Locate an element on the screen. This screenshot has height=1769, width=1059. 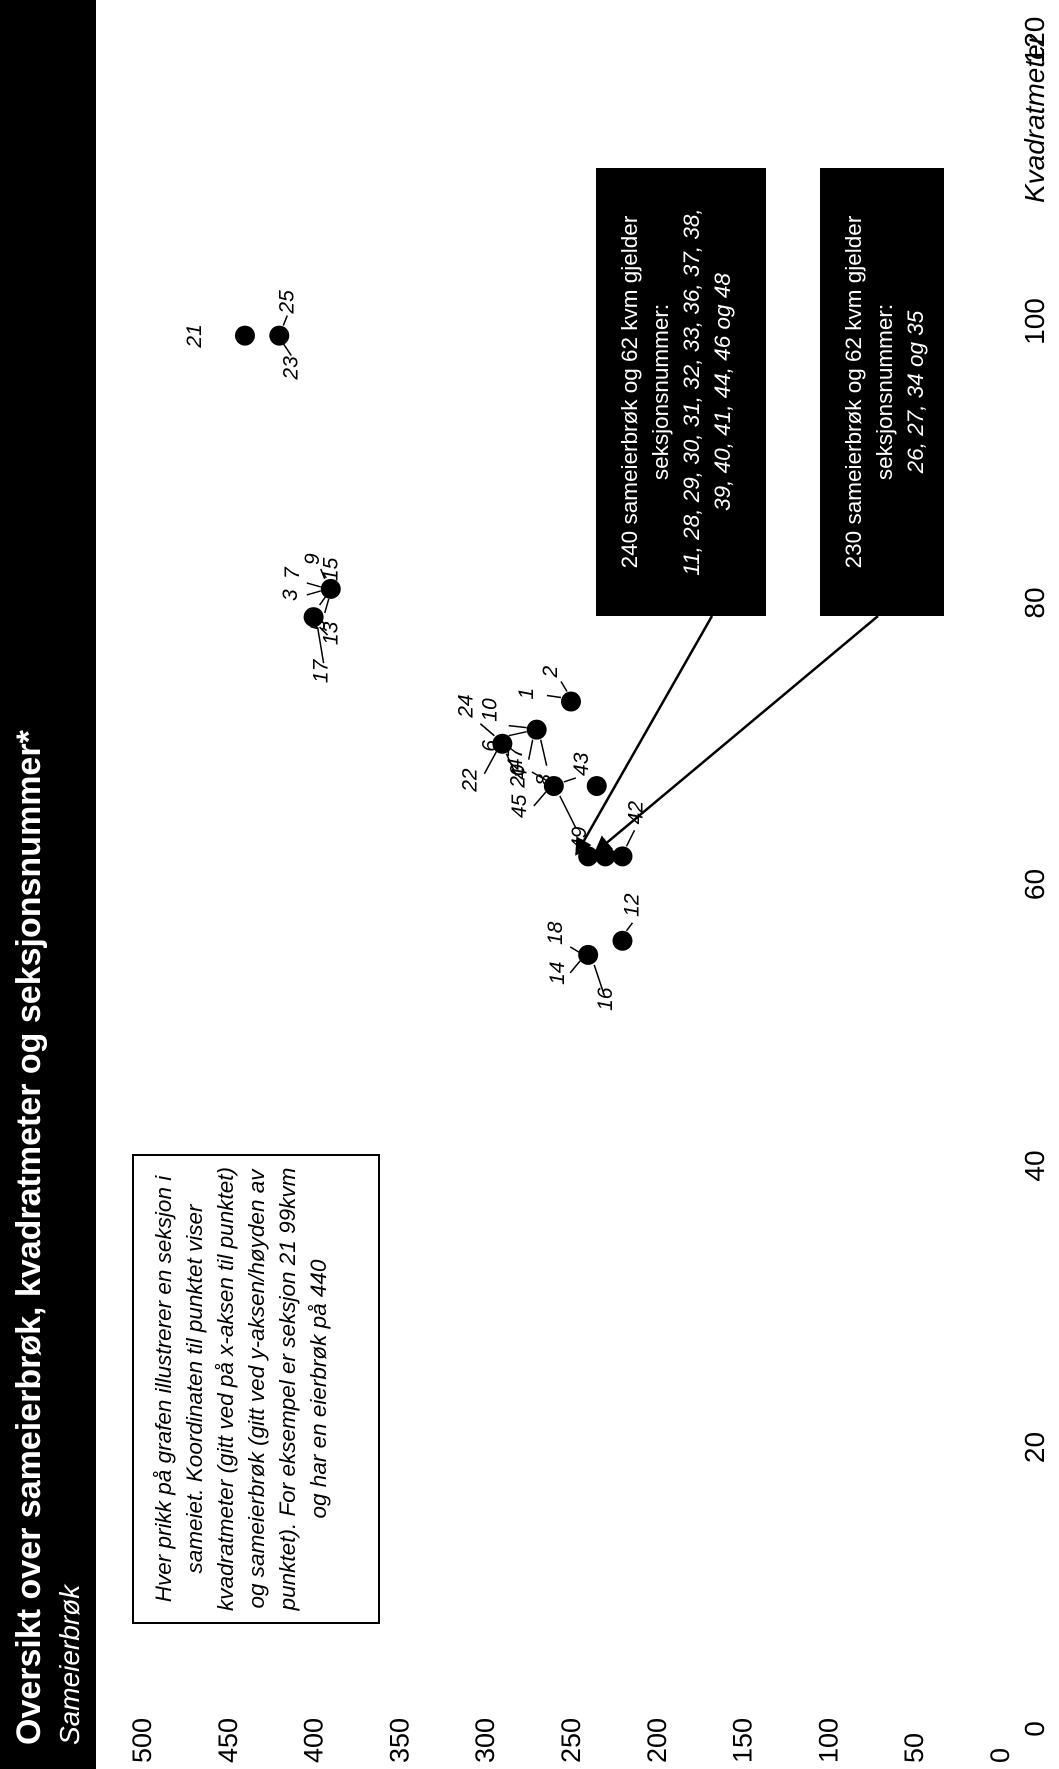
y-tick-label: 500 is located at coordinates (142, 1740).